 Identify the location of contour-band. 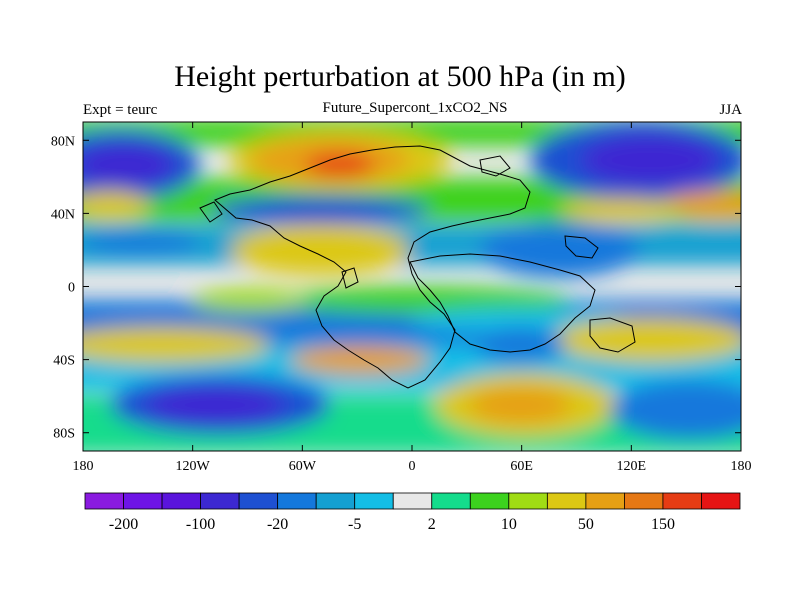
(420, 300).